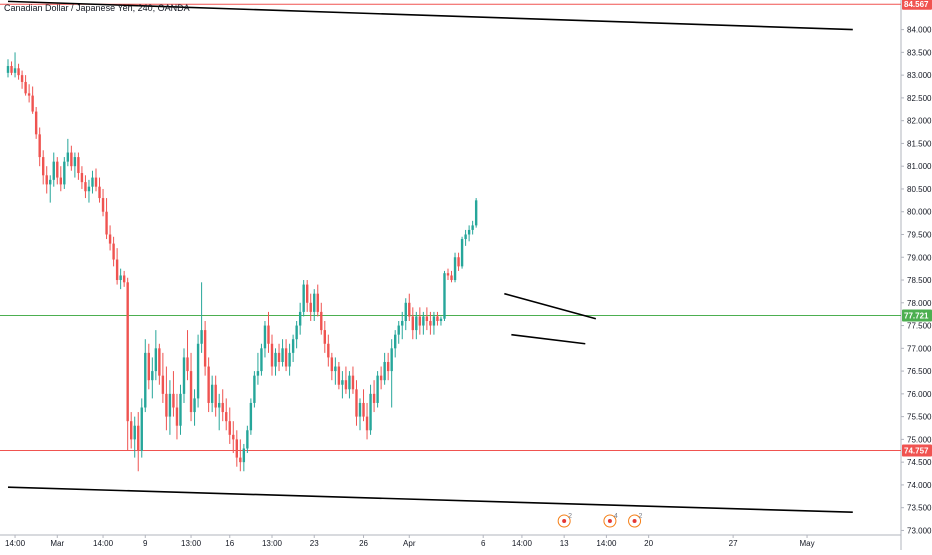  I want to click on pennant-top-trendline, so click(550, 306).